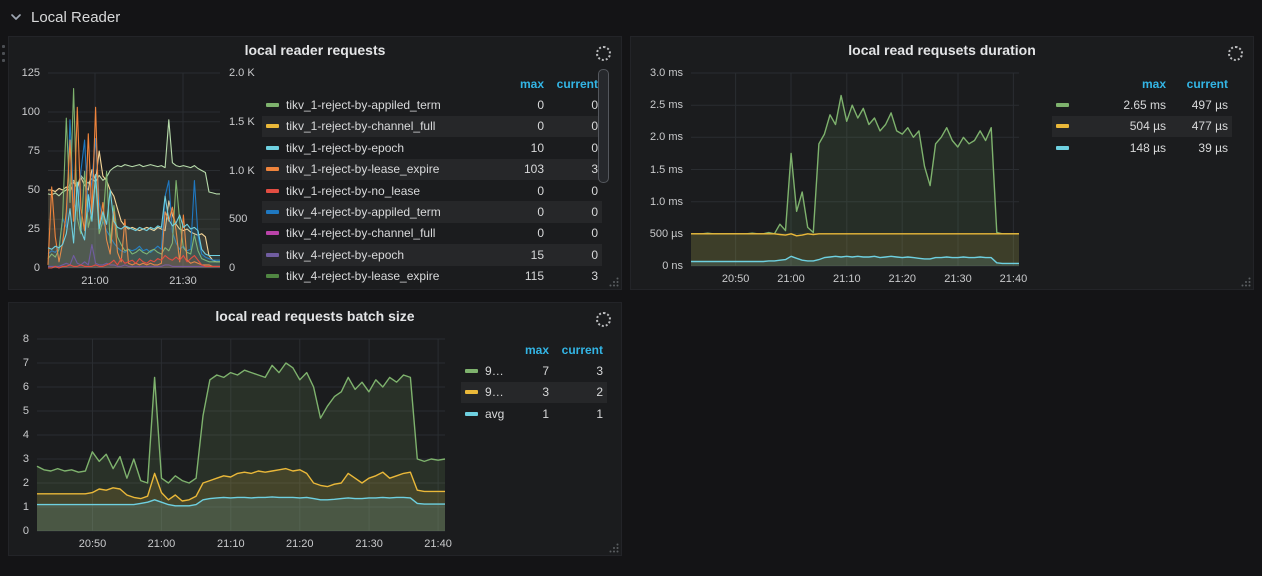  I want to click on legend-max-value: 10, so click(537, 147).